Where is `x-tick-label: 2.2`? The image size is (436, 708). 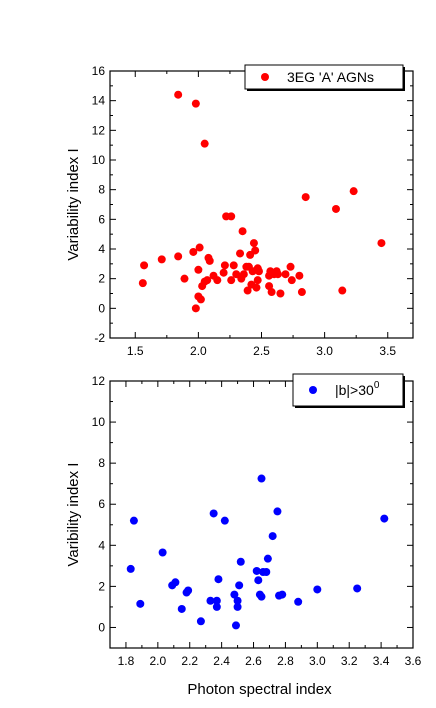 x-tick-label: 2.2 is located at coordinates (189, 661).